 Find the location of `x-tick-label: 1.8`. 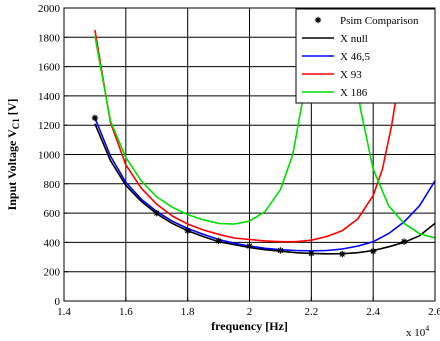

x-tick-label: 1.8 is located at coordinates (188, 312).